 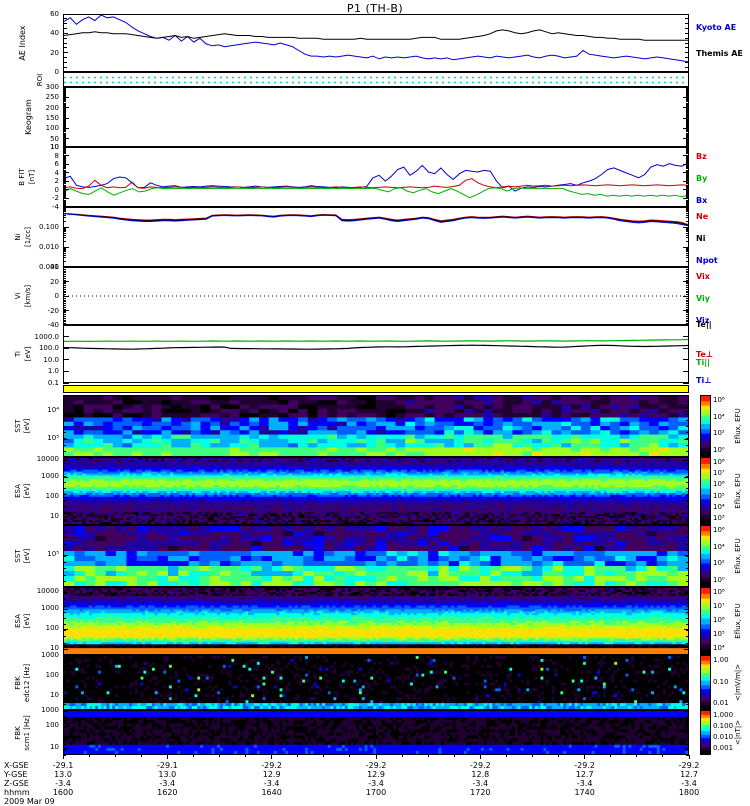 I want to click on colorbar-label-sst-electron: Eflux, EFU, so click(x=738, y=426).